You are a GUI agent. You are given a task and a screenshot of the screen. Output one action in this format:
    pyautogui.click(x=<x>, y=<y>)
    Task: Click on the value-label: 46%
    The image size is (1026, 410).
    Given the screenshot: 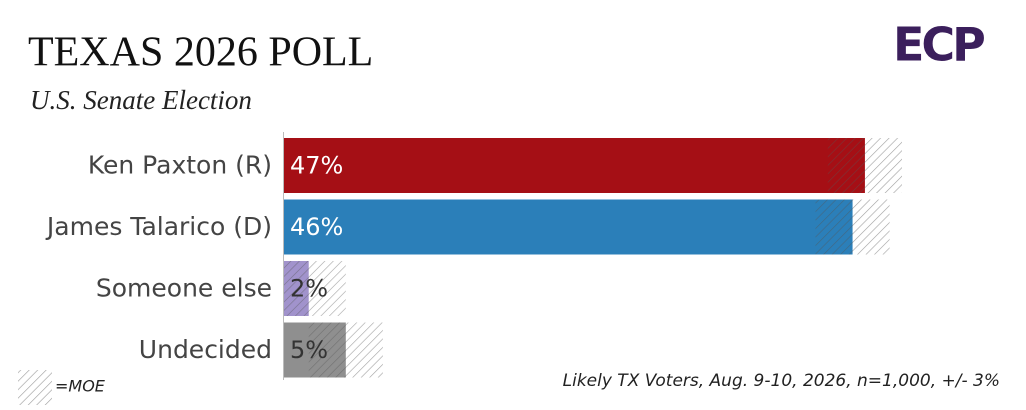 What is the action you would take?
    pyautogui.click(x=316, y=227)
    